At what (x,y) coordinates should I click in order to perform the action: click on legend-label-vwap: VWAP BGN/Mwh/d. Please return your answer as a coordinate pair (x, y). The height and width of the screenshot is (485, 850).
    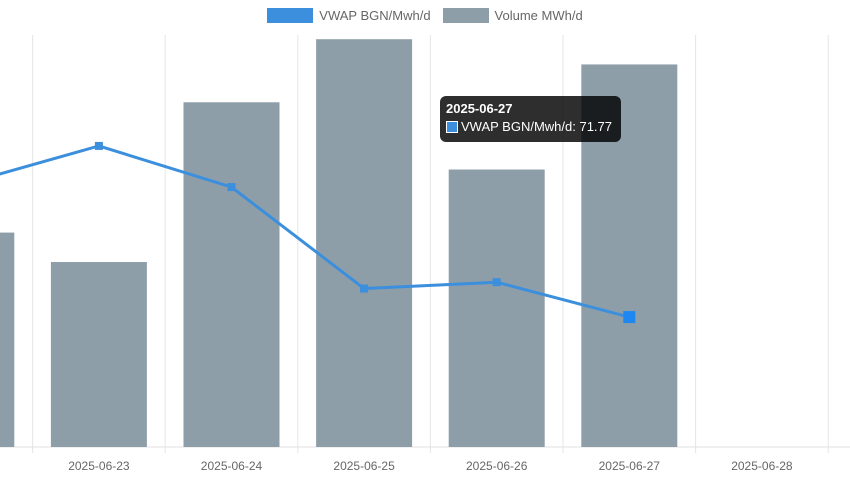
    Looking at the image, I should click on (375, 15).